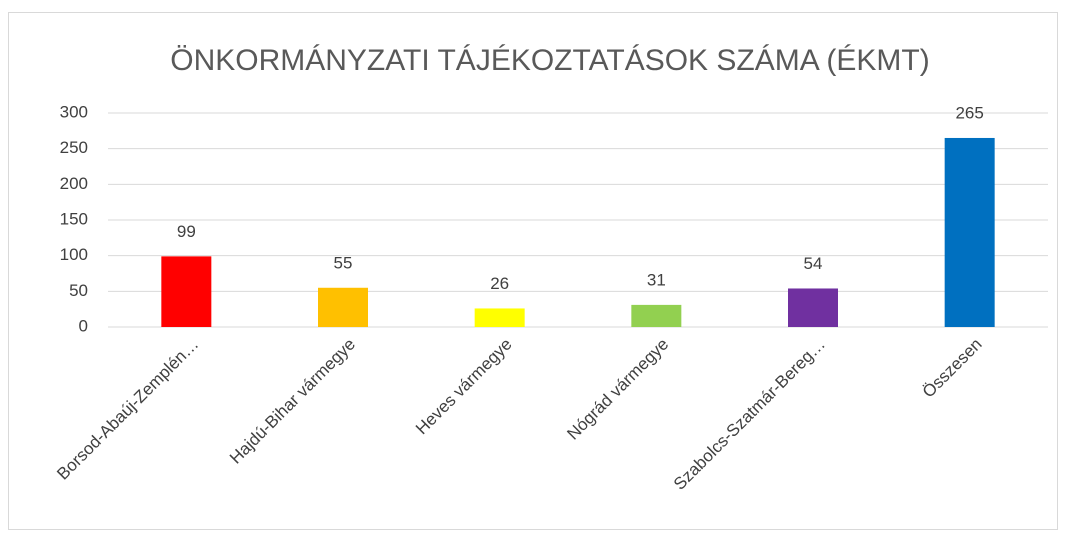  What do you see at coordinates (343, 262) in the screenshot?
I see `data-label: 55` at bounding box center [343, 262].